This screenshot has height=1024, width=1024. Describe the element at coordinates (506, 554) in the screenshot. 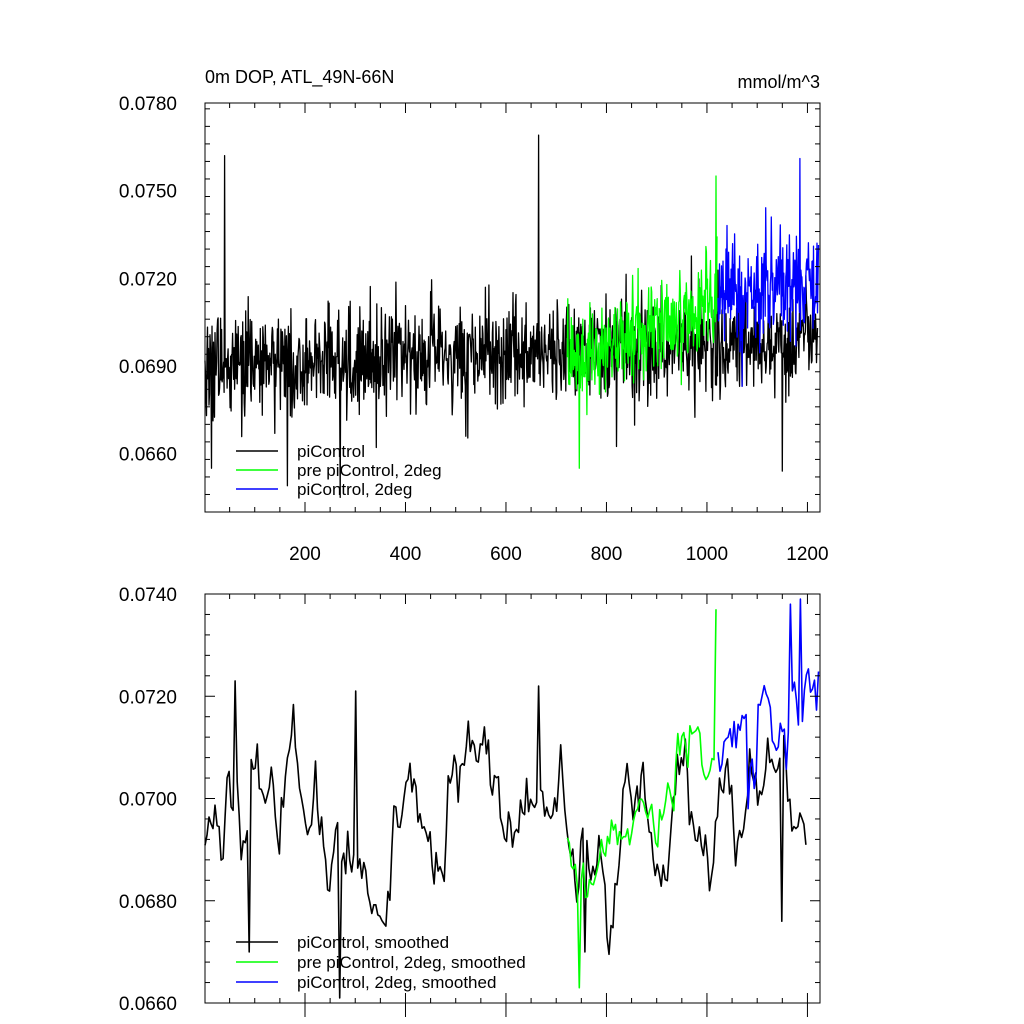

I see `x-tick-label: 600` at that location.